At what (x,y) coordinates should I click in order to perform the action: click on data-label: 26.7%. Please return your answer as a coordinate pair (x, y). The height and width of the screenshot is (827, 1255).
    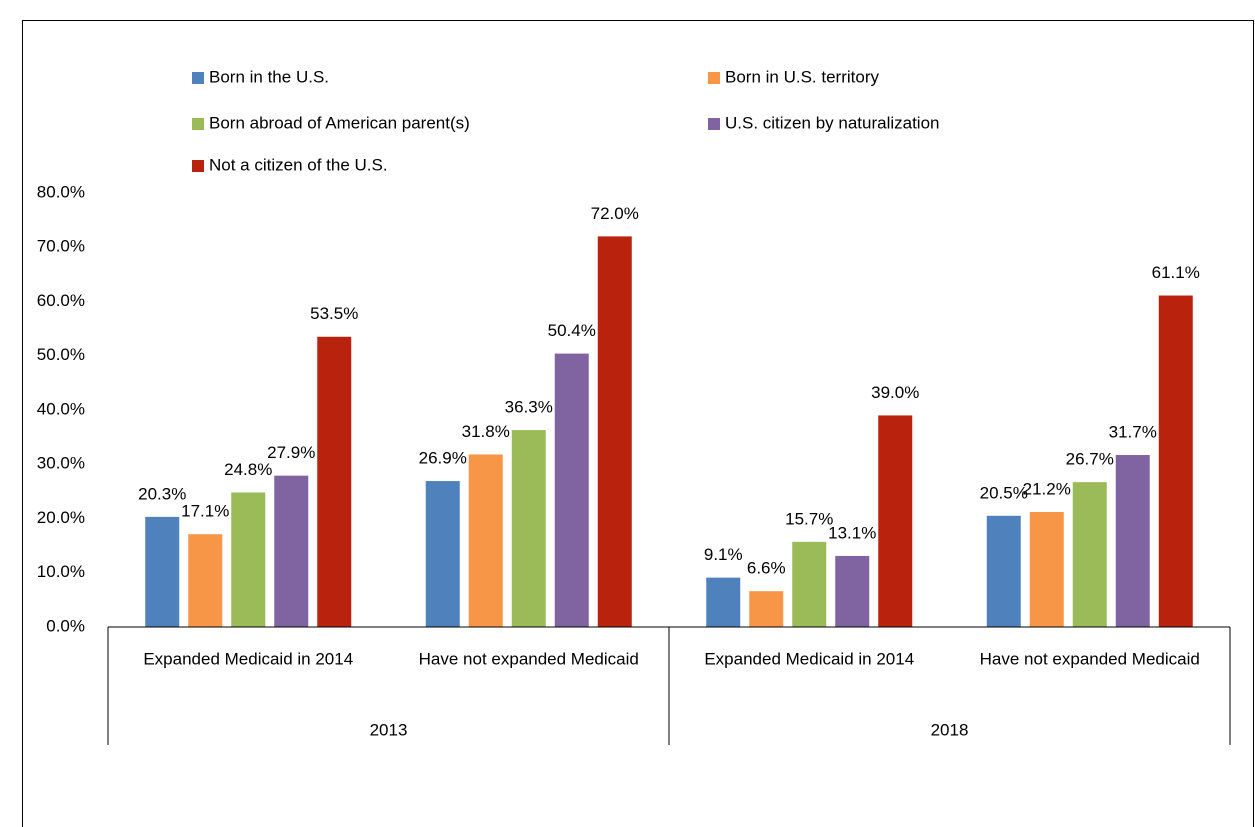
    Looking at the image, I should click on (1090, 459).